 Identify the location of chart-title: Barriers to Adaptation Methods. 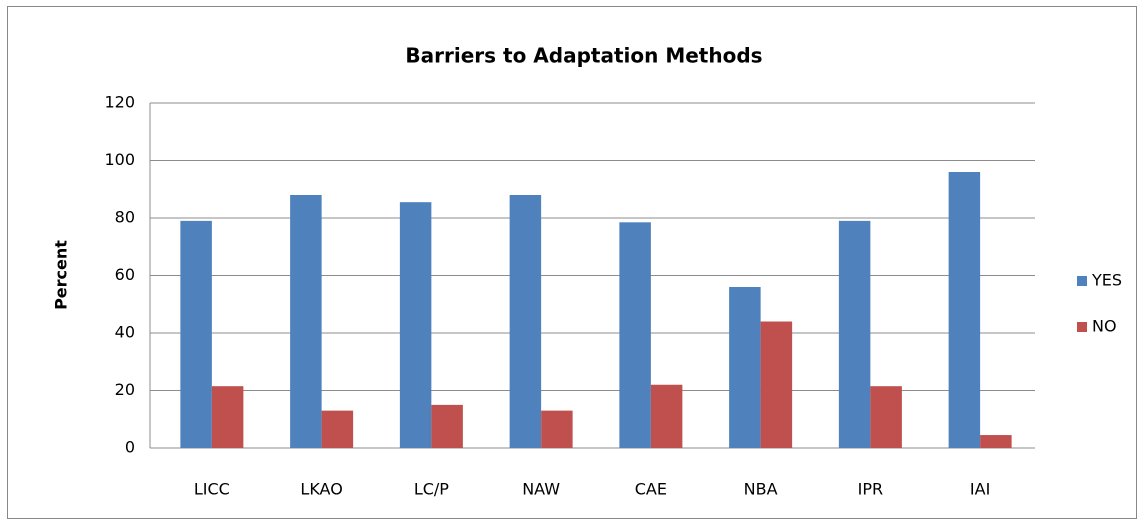
(583, 56).